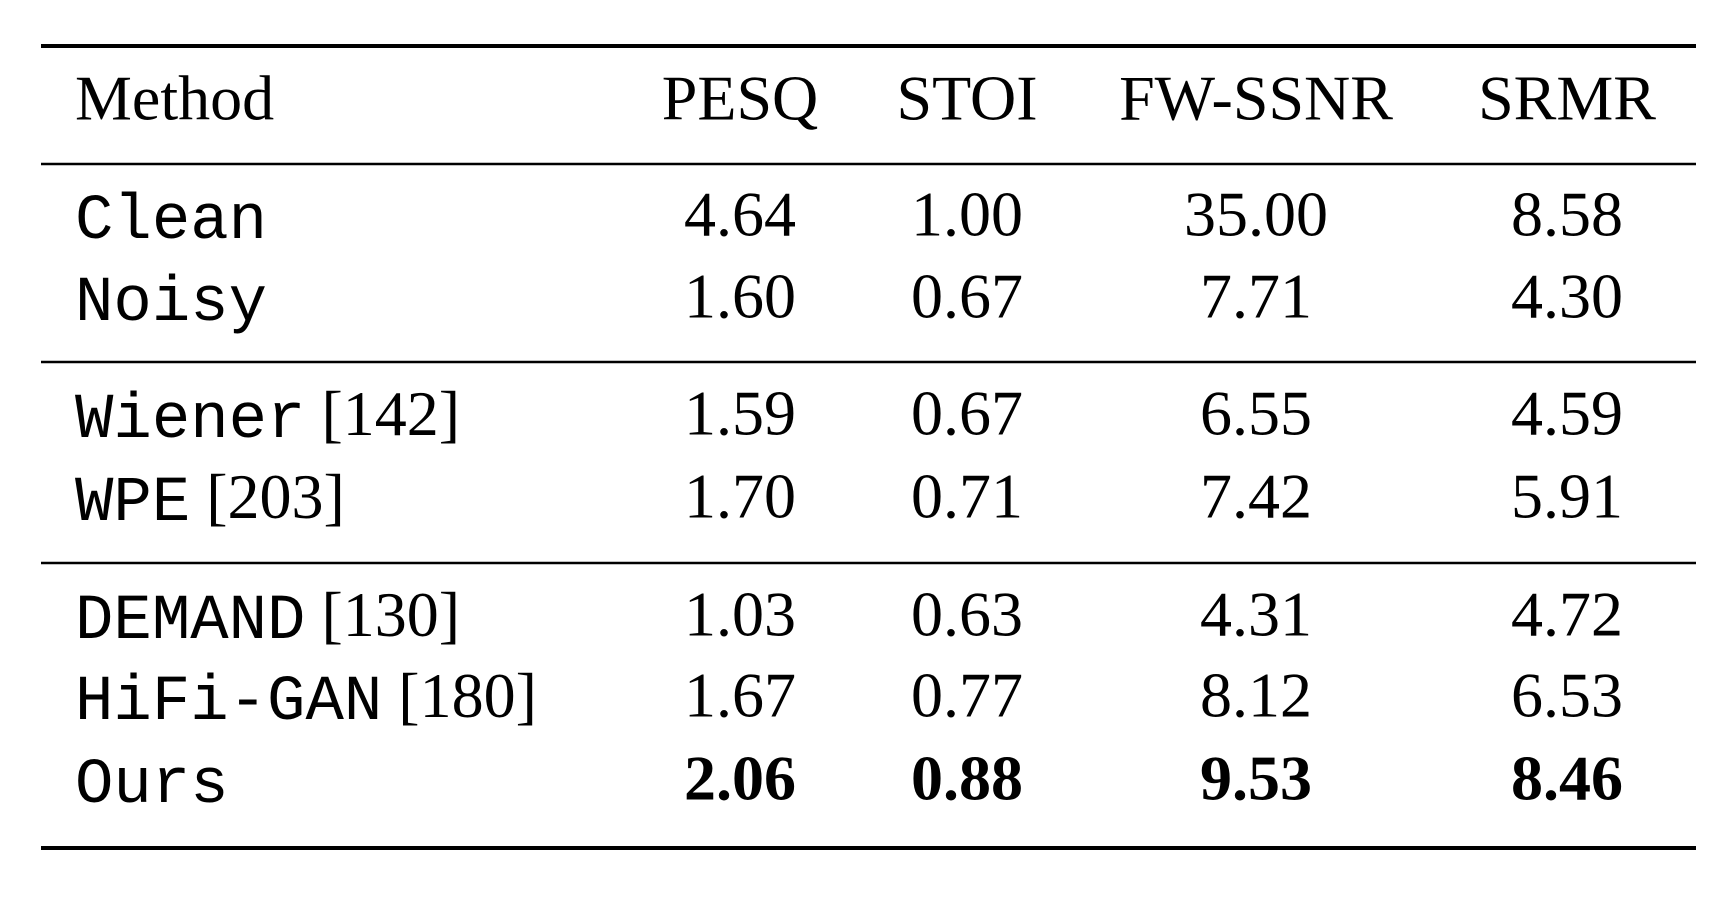 This screenshot has height=897, width=1732. I want to click on value-cell: 8.58, so click(1567, 214).